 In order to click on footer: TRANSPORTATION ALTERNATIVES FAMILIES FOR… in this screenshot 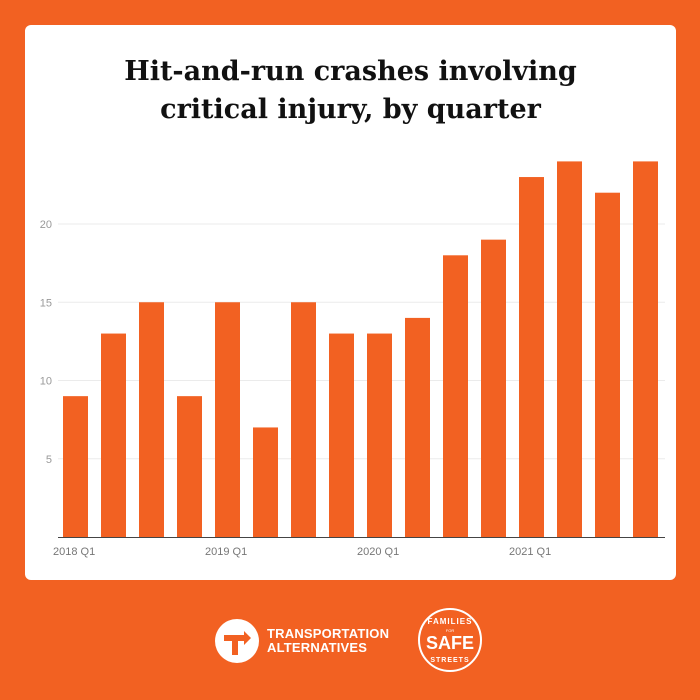, I will do `click(350, 640)`.